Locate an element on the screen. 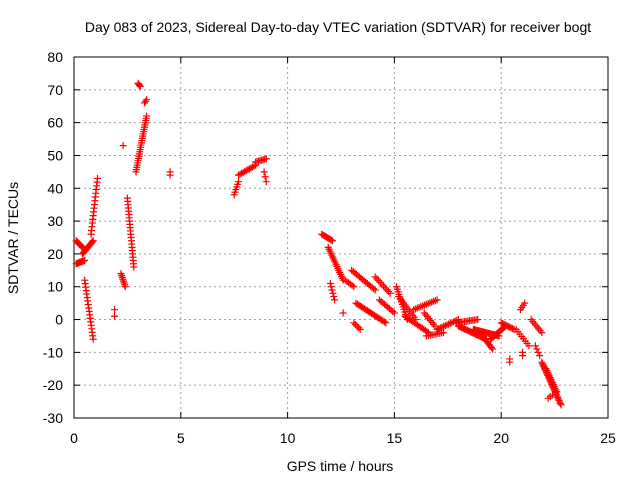 Image resolution: width=640 pixels, height=480 pixels. y-axis-label: SDTVAR / TECUs is located at coordinates (13, 238).